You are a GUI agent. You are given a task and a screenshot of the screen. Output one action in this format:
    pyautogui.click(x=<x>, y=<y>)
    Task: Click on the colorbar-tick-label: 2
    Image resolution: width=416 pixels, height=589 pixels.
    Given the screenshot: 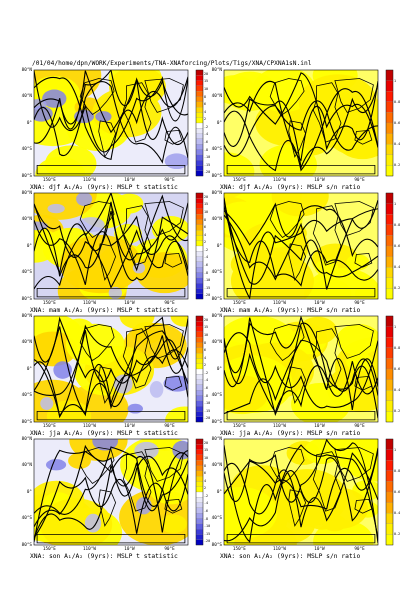 What is the action you would take?
    pyautogui.click(x=205, y=365)
    